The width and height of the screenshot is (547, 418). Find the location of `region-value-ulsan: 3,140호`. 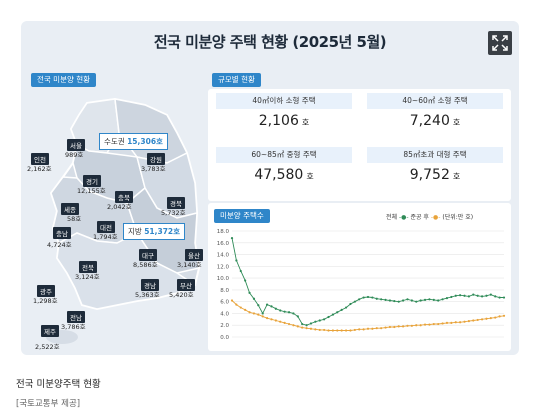

region-value-ulsan: 3,140호 is located at coordinates (189, 265).